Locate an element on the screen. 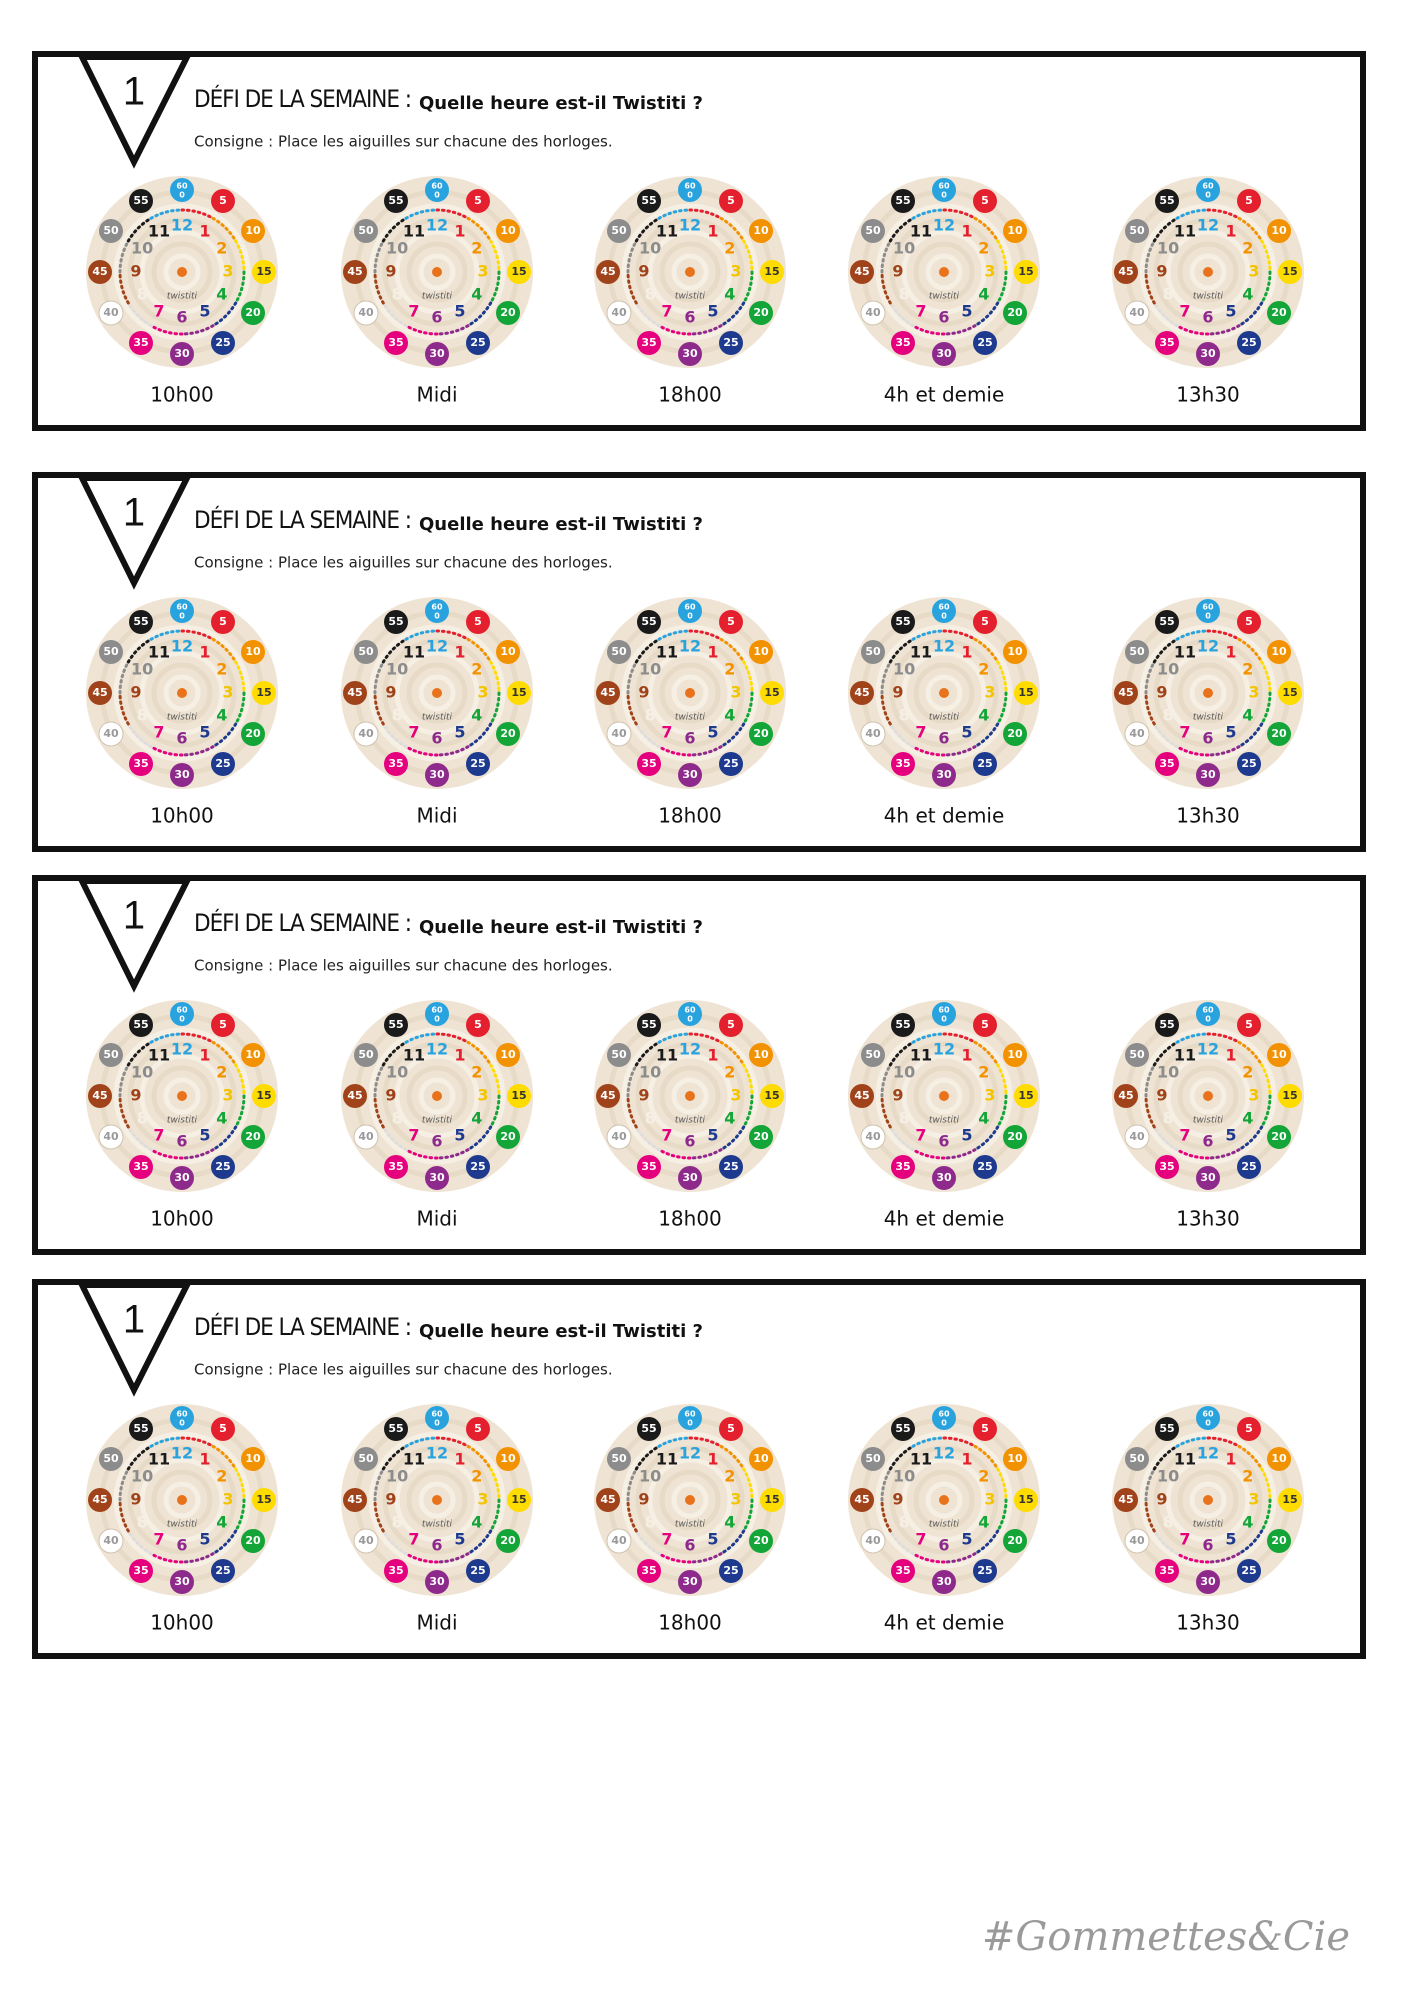  clock-label: 10h00 is located at coordinates (182, 1623).